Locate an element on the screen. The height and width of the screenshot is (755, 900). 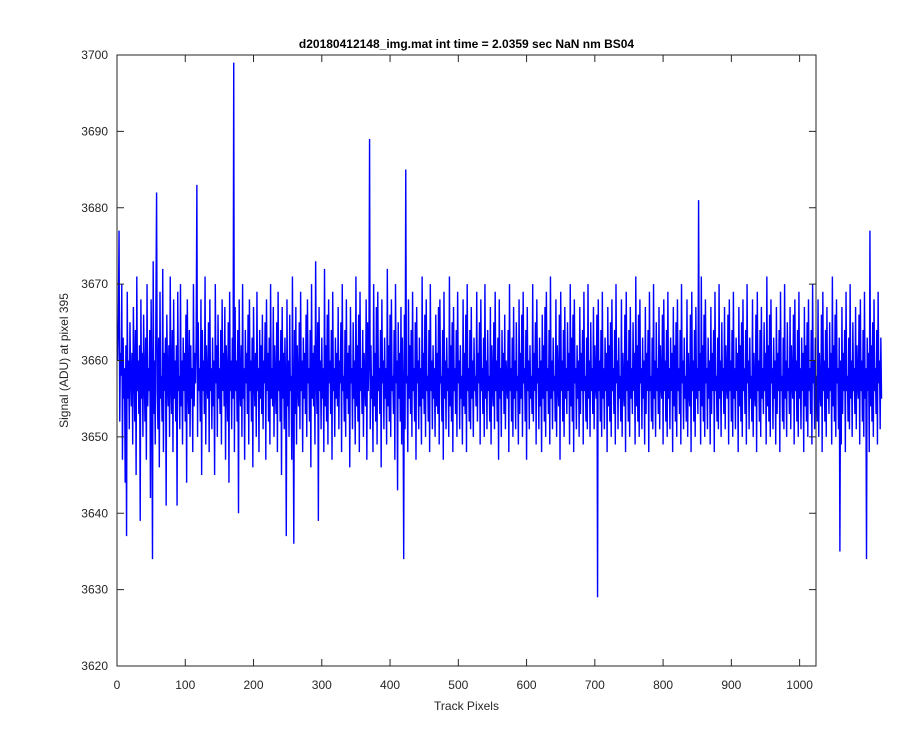
x-tick-label: 300 is located at coordinates (322, 685).